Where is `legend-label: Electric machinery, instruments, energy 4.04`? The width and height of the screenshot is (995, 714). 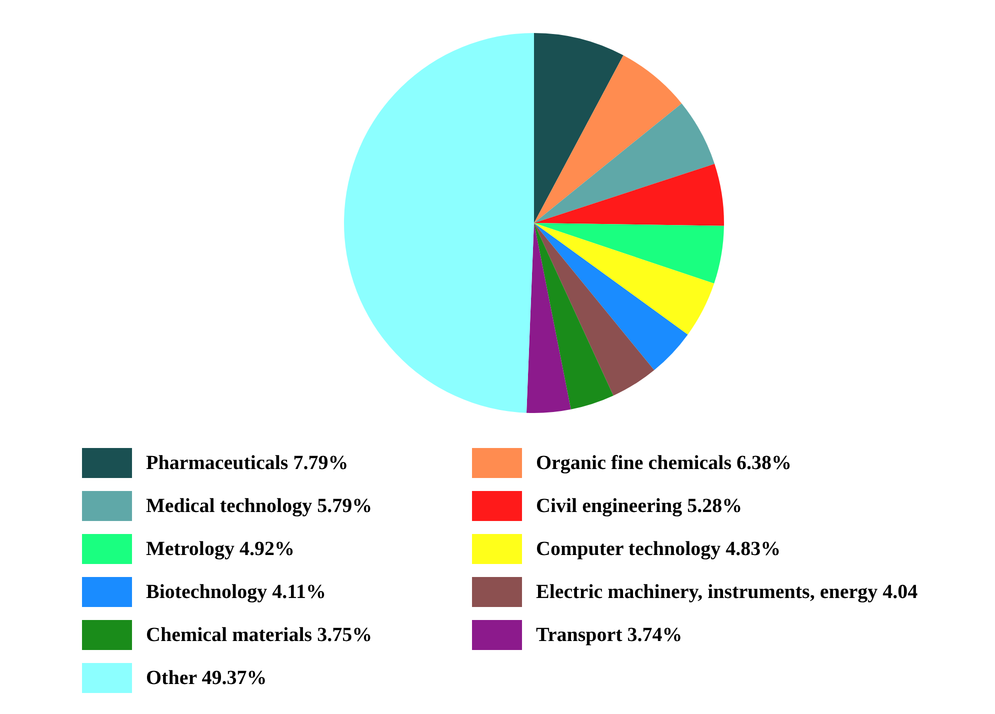 legend-label: Electric machinery, instruments, energy 4.04 is located at coordinates (727, 592).